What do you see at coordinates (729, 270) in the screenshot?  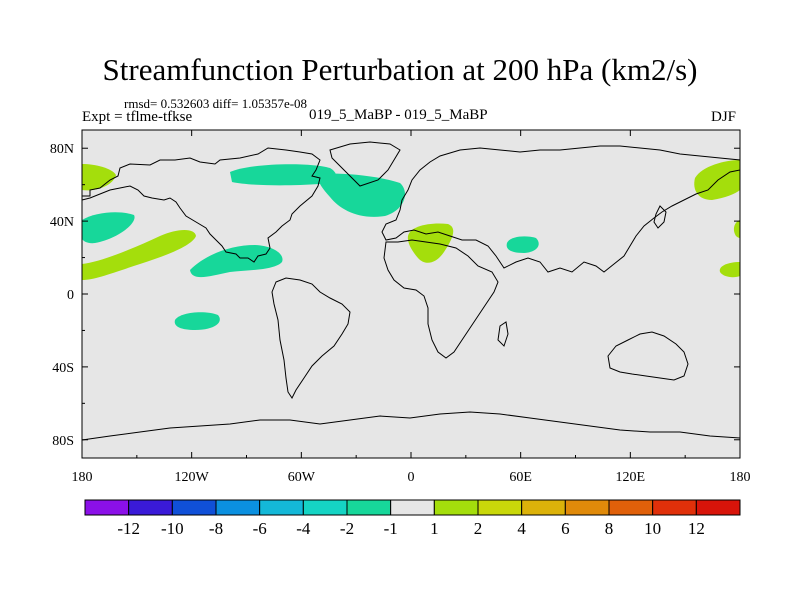 I see `anomaly-positive-east-edge-low` at bounding box center [729, 270].